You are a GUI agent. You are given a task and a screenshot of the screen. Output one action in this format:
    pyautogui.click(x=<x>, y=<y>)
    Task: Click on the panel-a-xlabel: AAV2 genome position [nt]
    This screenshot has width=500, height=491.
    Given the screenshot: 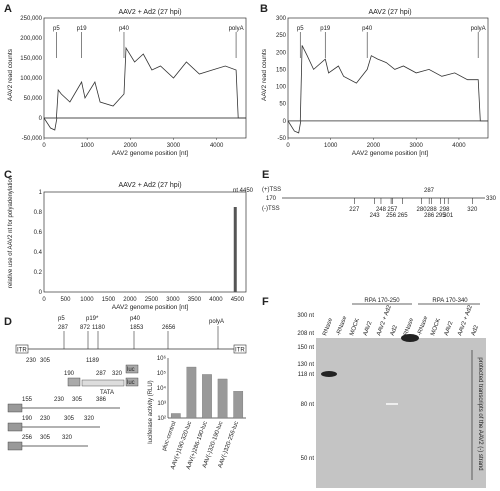 What is the action you would take?
    pyautogui.click(x=150, y=153)
    